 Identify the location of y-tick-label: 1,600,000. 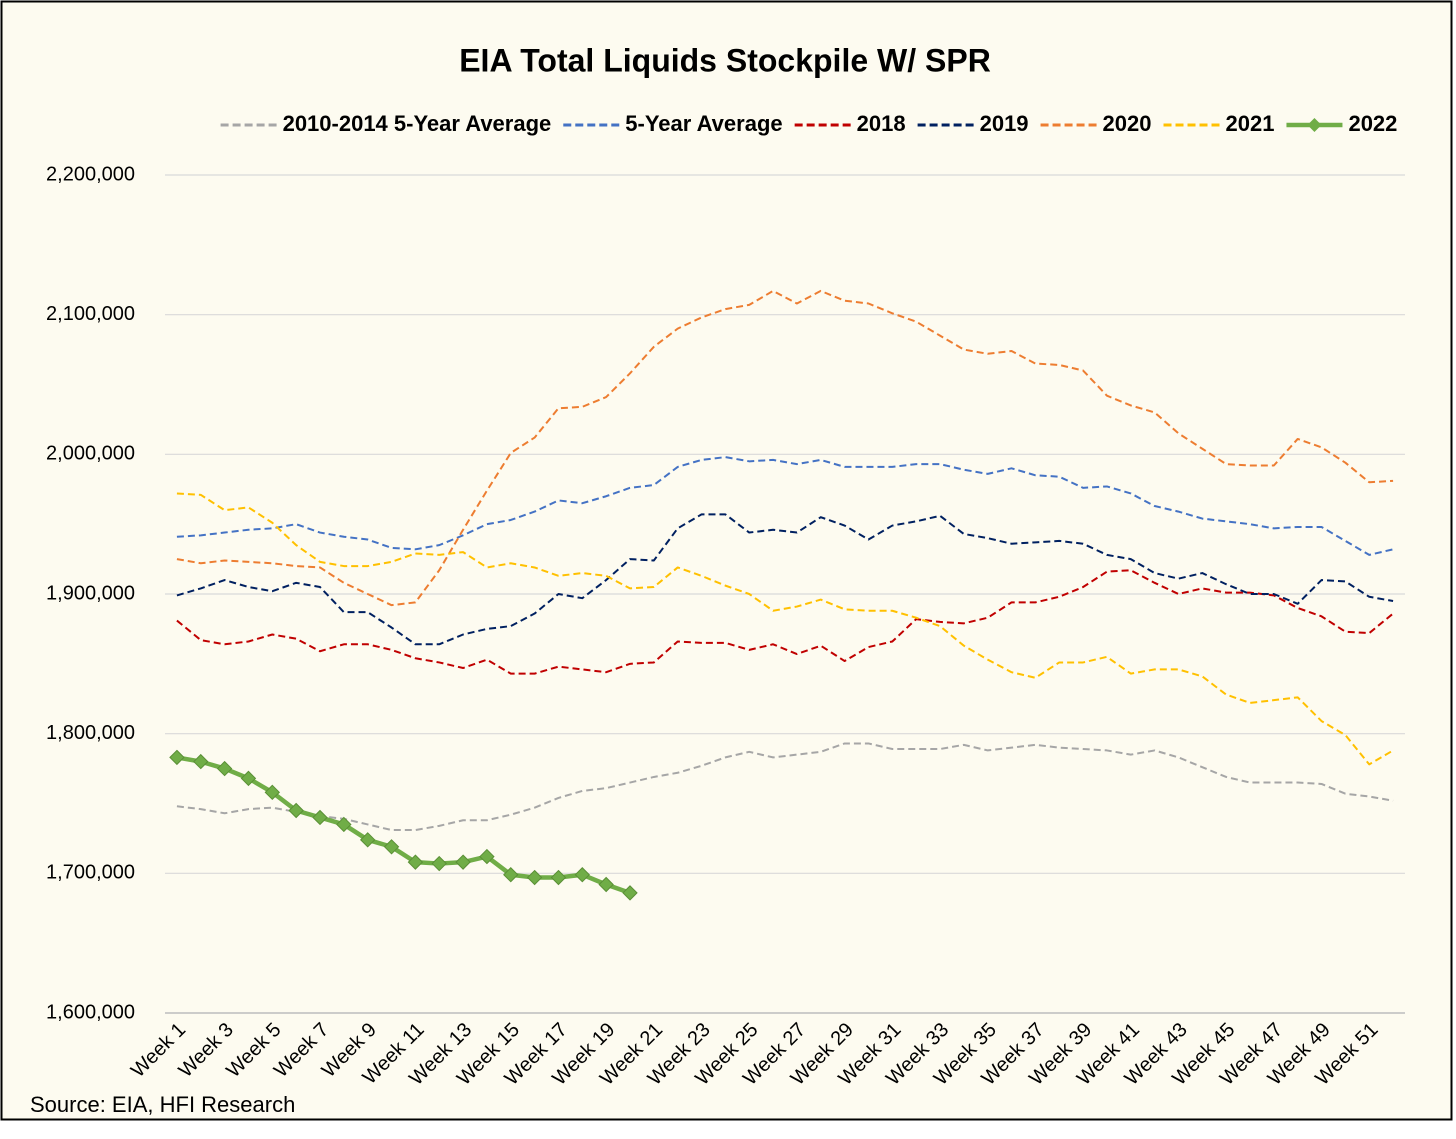
(90, 1012).